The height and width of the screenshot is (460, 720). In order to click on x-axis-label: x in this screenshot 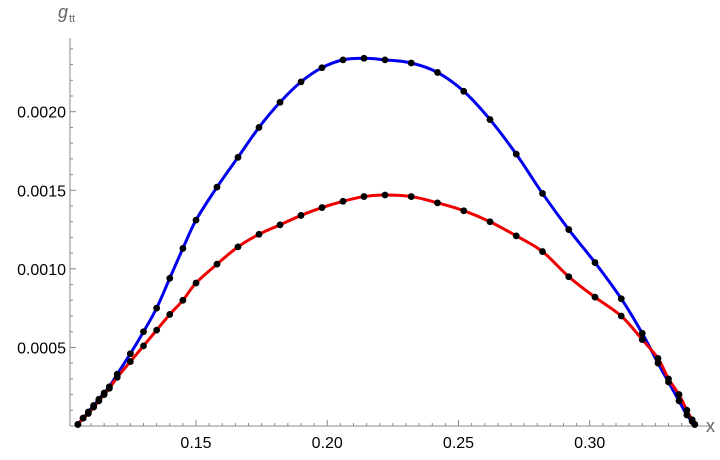, I will do `click(710, 426)`.